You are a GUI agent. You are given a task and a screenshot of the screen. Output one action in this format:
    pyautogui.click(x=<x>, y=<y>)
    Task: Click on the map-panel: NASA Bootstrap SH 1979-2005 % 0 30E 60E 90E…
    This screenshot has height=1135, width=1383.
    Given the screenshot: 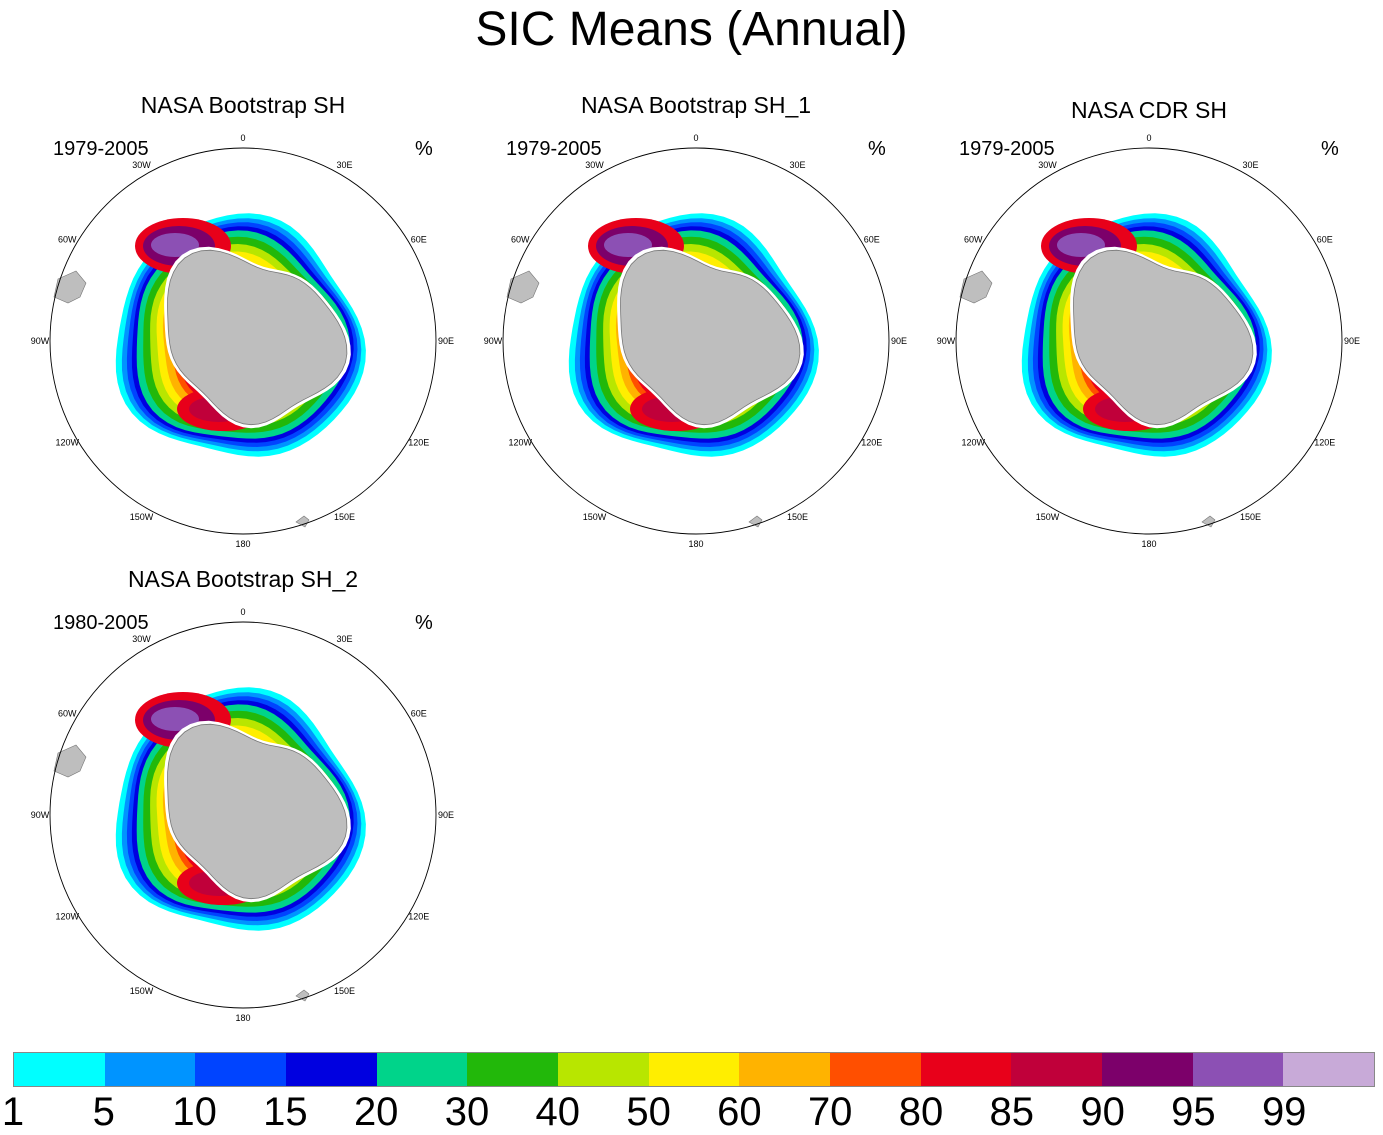 What is the action you would take?
    pyautogui.click(x=243, y=320)
    